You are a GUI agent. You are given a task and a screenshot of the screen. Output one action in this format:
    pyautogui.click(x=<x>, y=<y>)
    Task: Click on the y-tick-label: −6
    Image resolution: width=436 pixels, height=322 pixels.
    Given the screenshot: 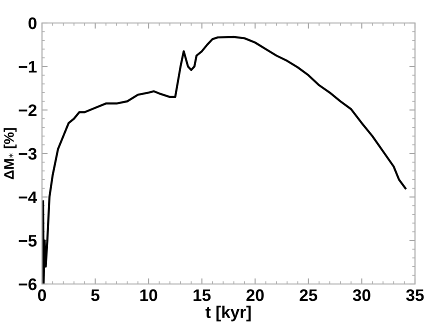 What is the action you would take?
    pyautogui.click(x=27, y=284)
    